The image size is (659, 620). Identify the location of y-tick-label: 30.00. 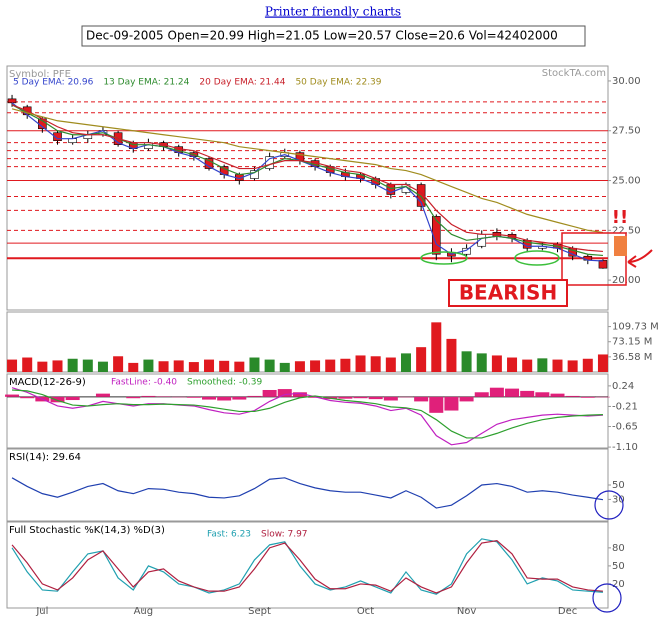
(626, 81).